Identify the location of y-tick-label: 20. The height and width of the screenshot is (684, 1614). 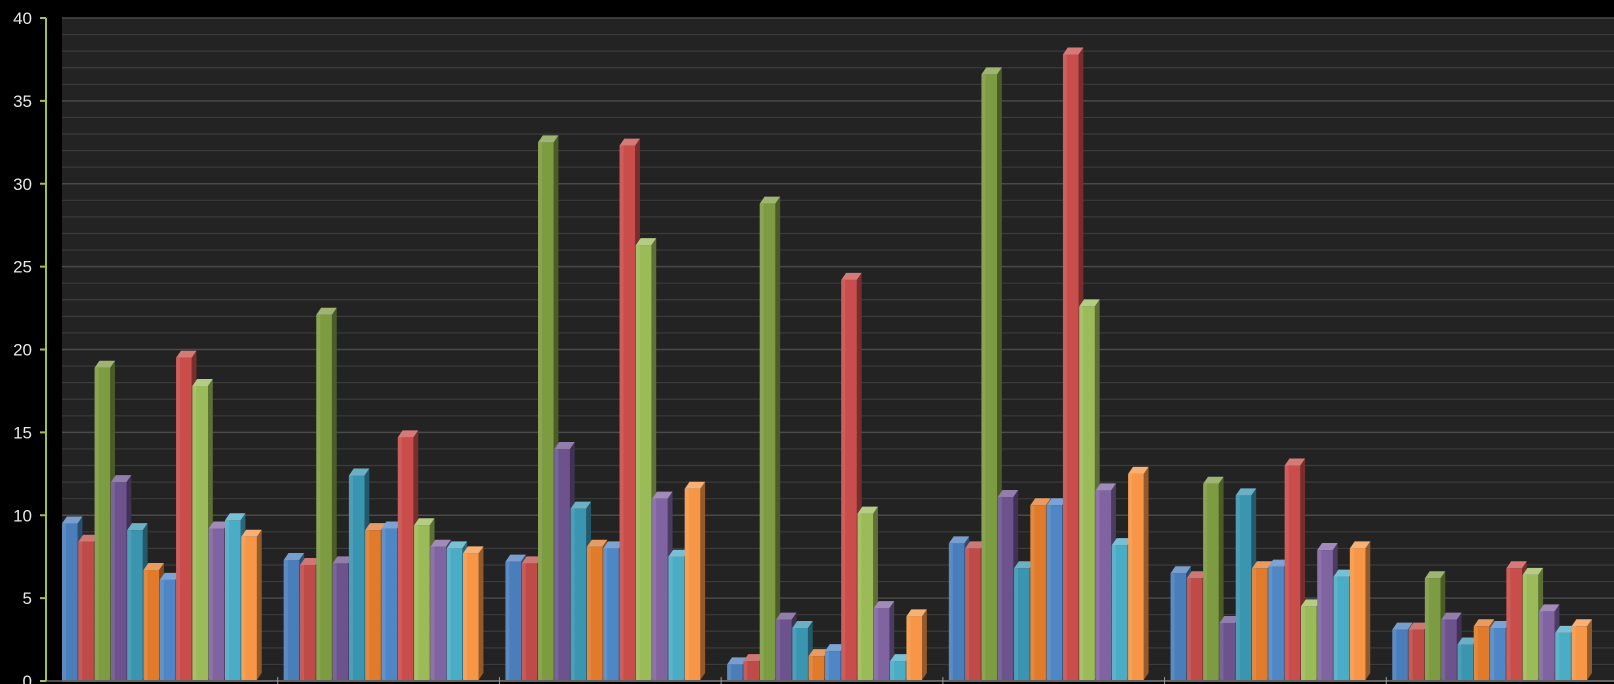
(22, 350).